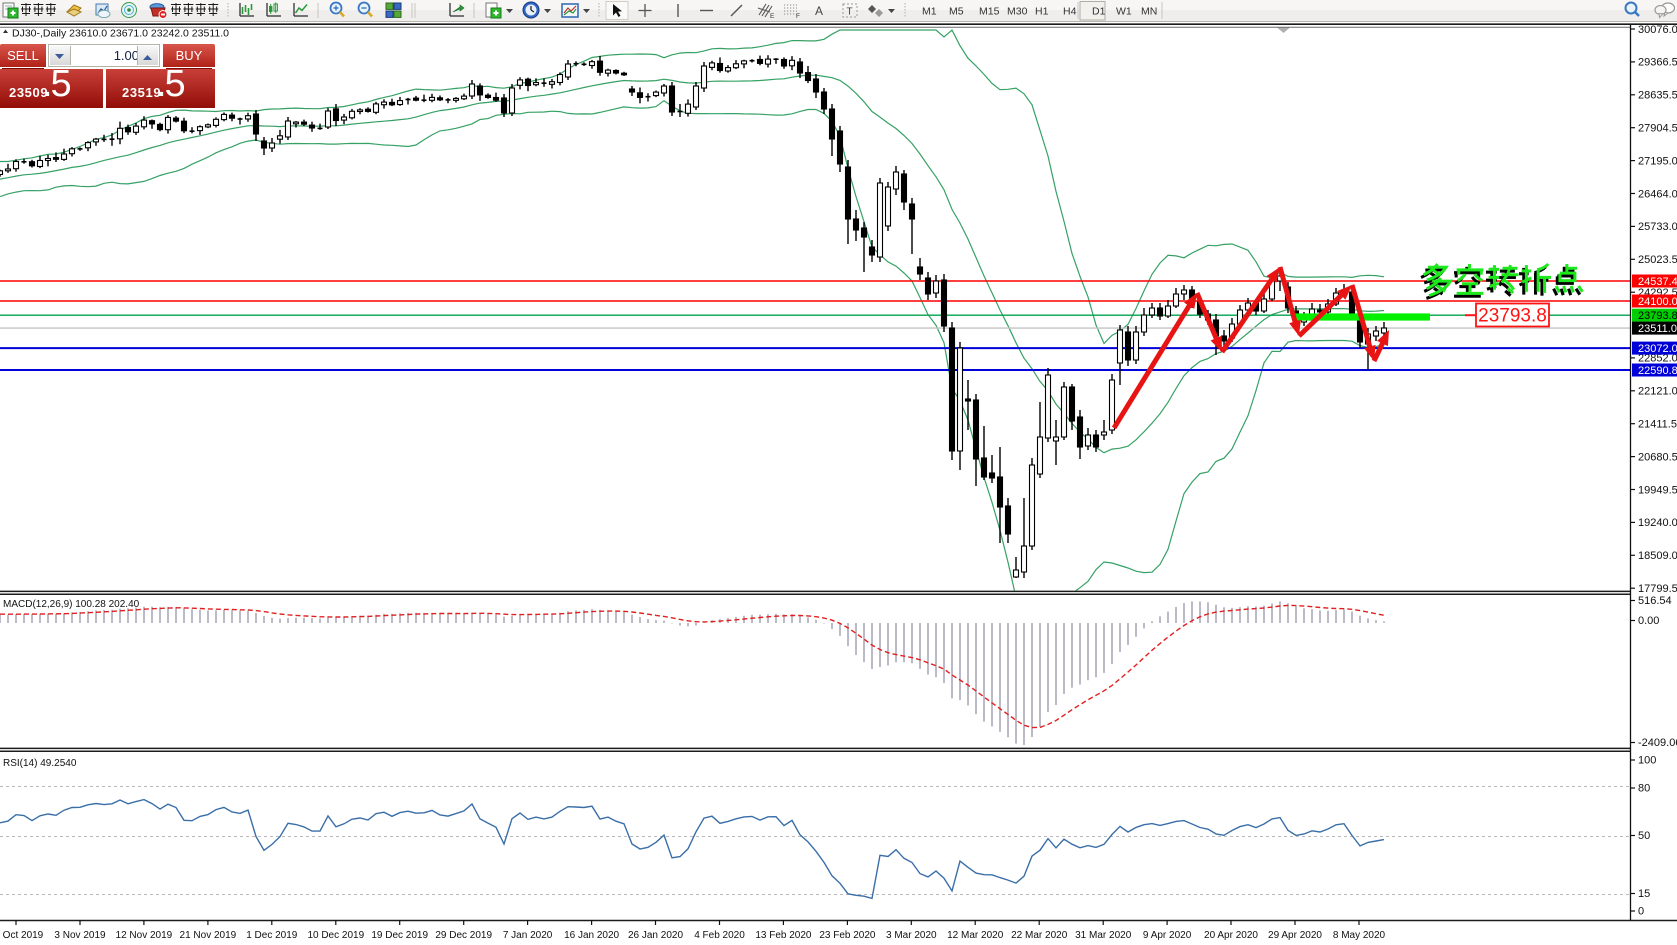  I want to click on svg-text: 21411.5, so click(1657, 425).